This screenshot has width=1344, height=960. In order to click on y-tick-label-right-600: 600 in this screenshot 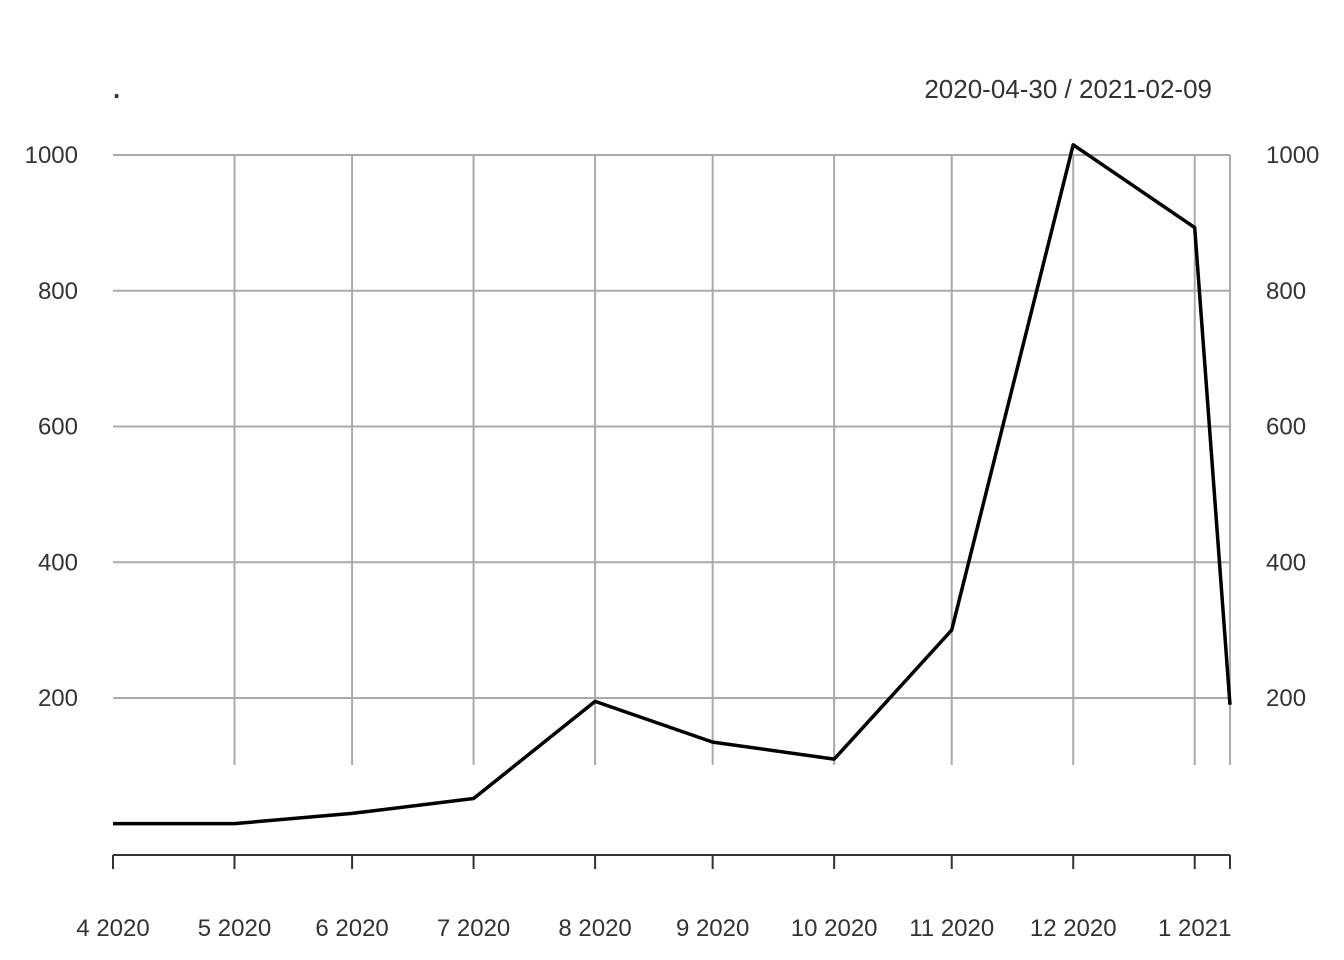, I will do `click(1286, 427)`.